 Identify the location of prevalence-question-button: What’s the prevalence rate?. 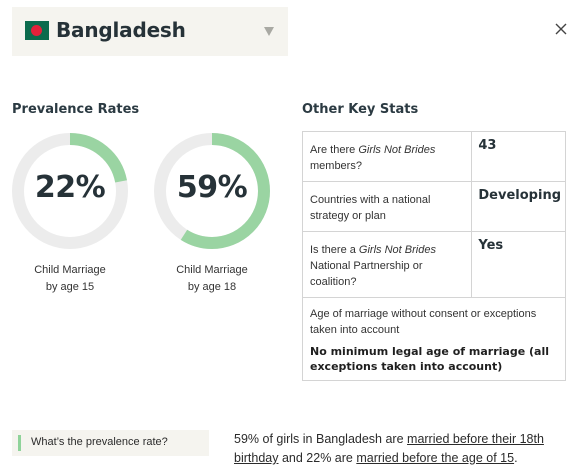
(110, 443).